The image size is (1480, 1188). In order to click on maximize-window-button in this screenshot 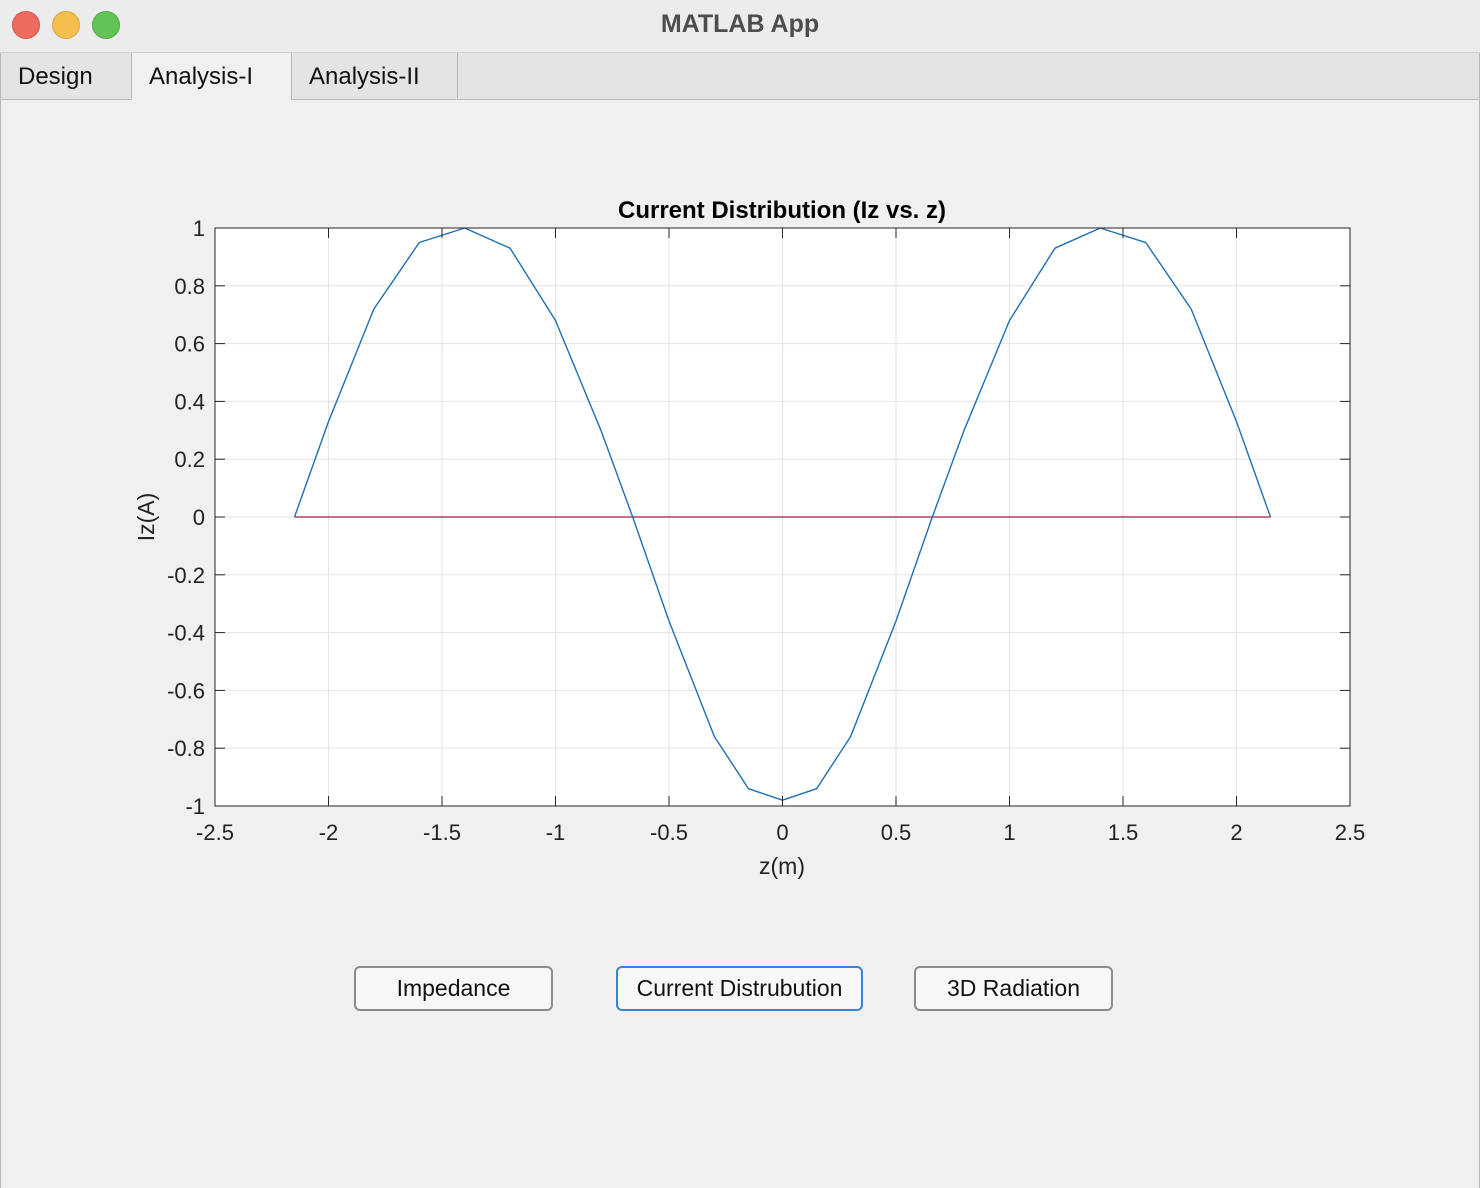, I will do `click(106, 25)`.